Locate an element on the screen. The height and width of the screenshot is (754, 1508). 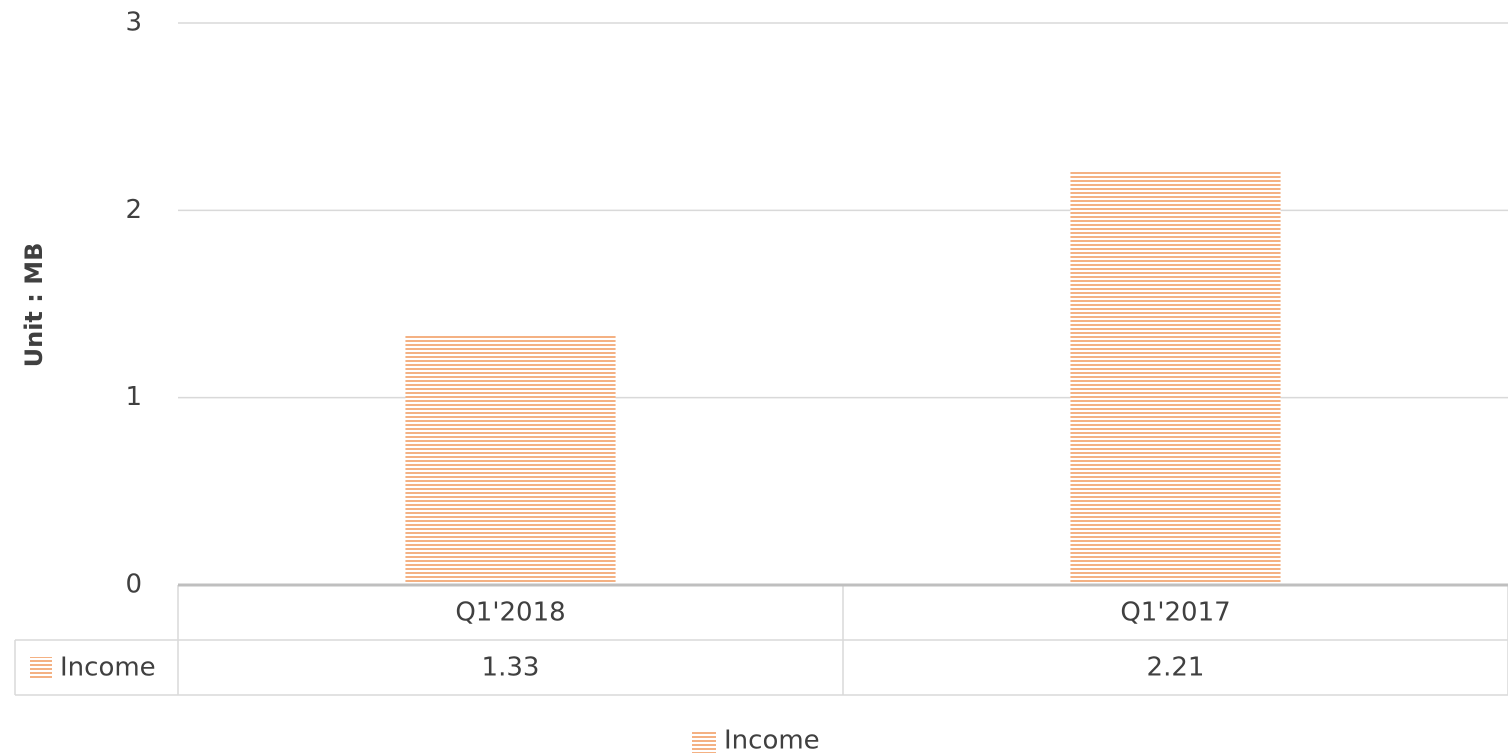
y-tick-label: 0 is located at coordinates (133, 585).